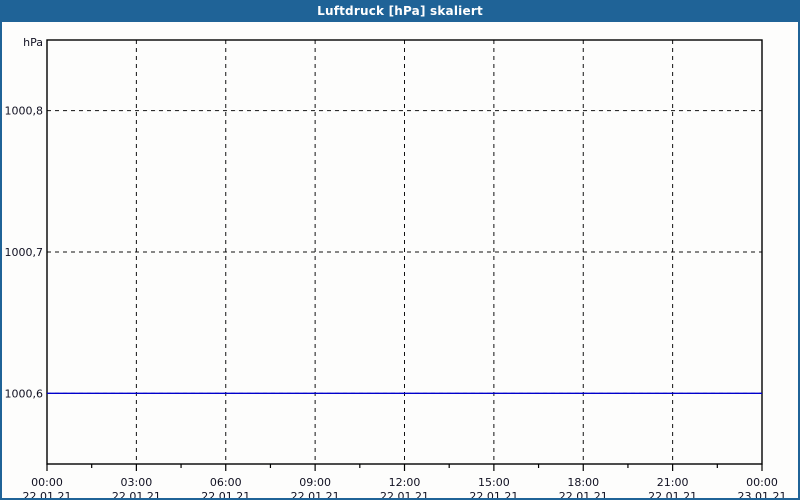 The width and height of the screenshot is (800, 500). Describe the element at coordinates (404, 467) in the screenshot. I see `x-axis-ticks` at that location.